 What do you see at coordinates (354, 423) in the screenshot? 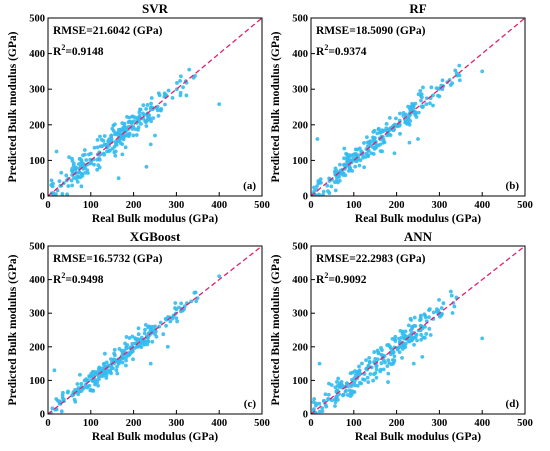
I see `panel-ann-xtick-label: 100` at bounding box center [354, 423].